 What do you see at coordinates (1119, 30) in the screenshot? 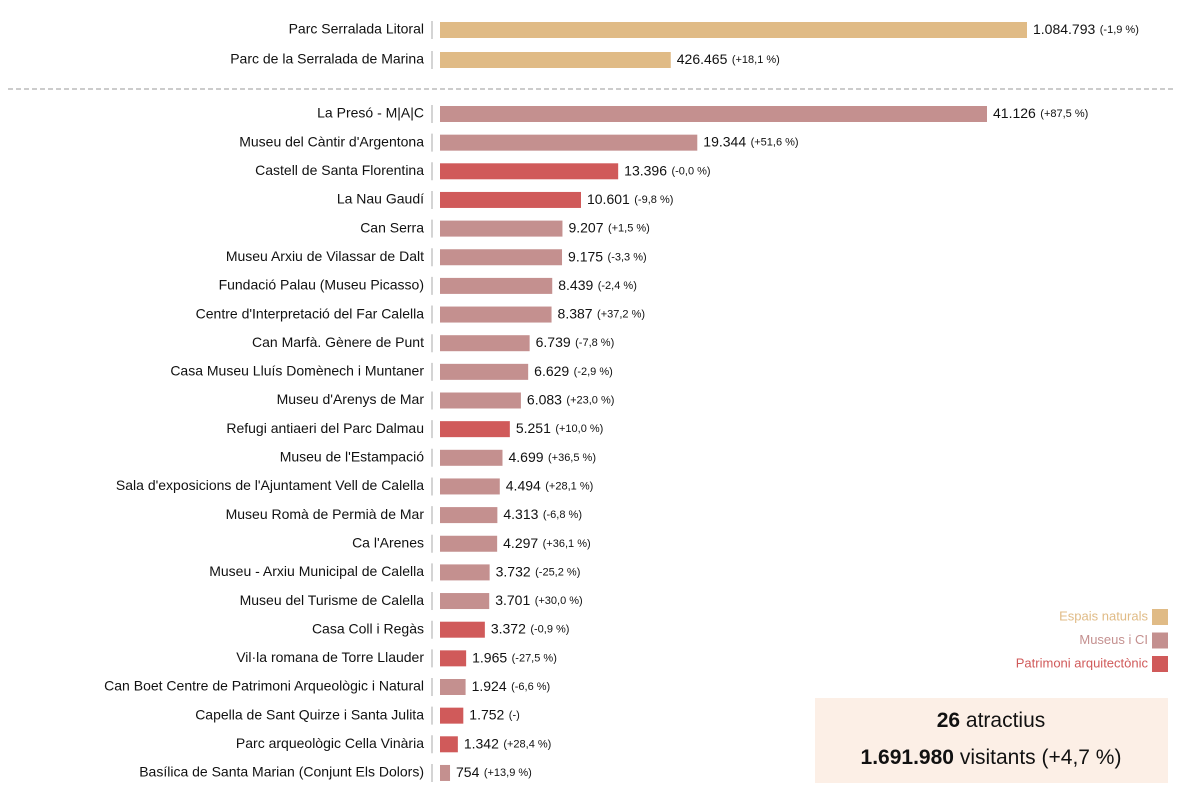
I see `change: (-1,9 %)` at bounding box center [1119, 30].